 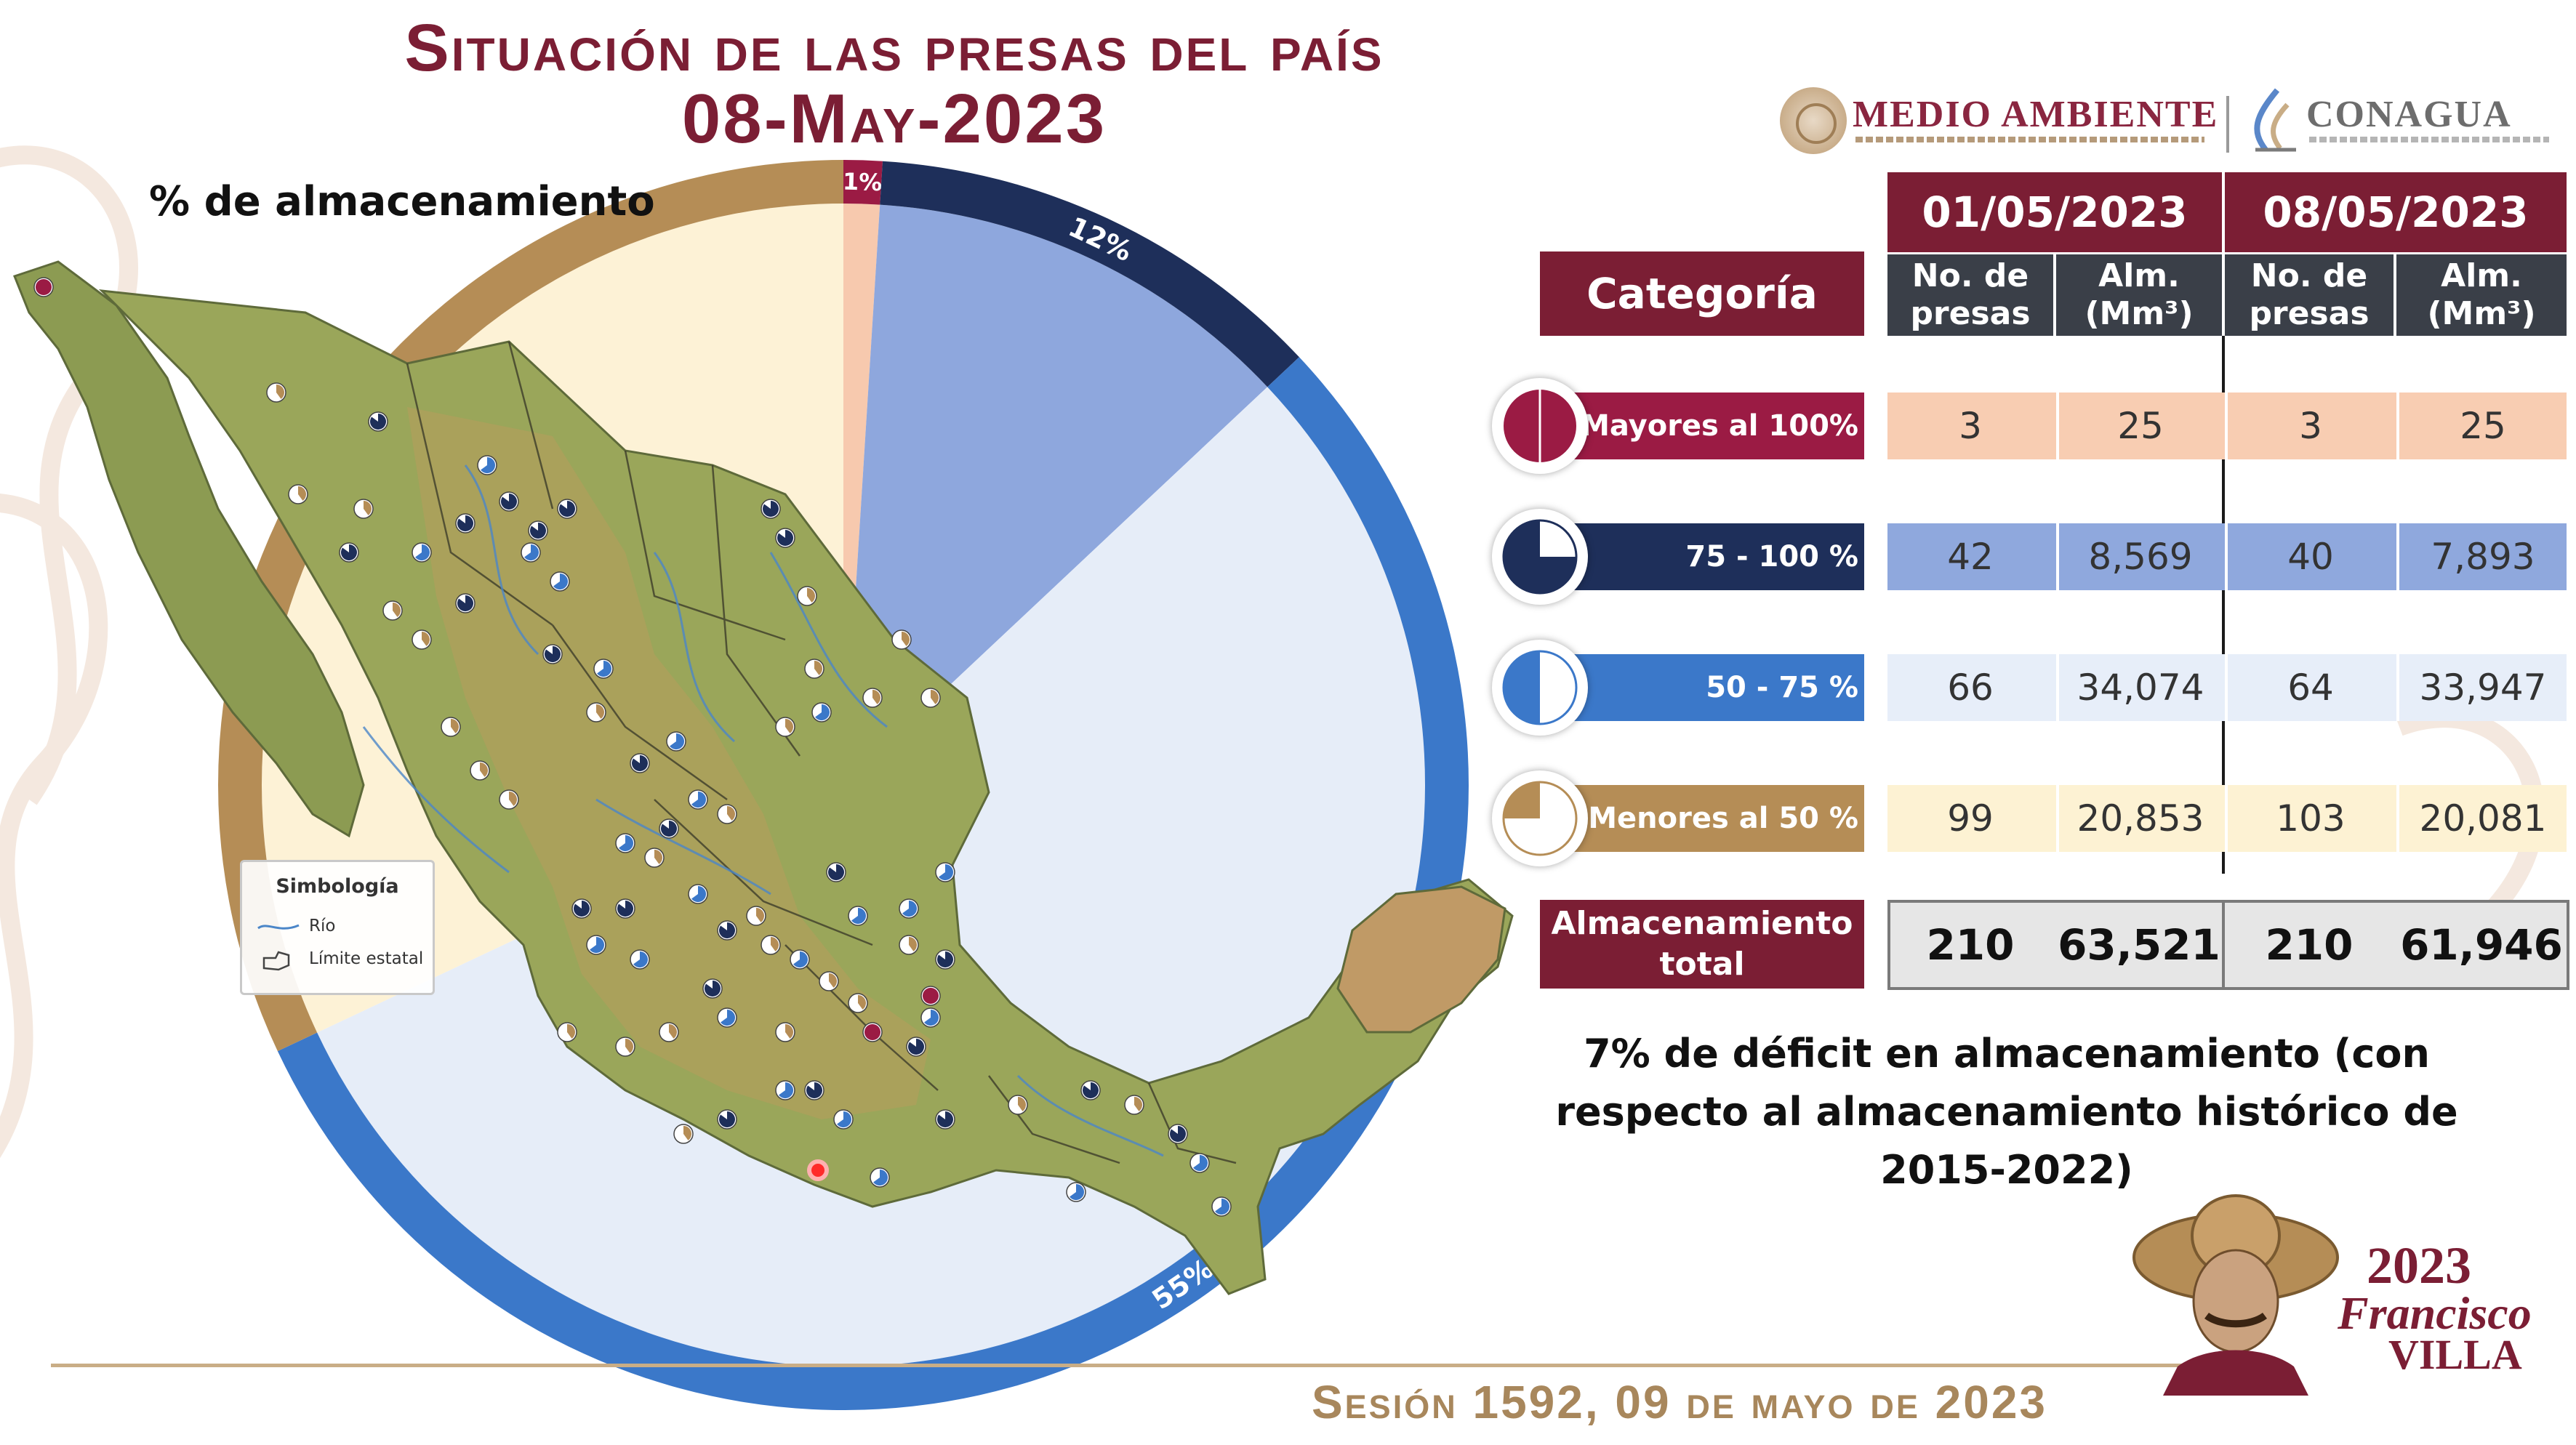 What do you see at coordinates (2309, 295) in the screenshot?
I see `sub-header-presas-2: No. de presas` at bounding box center [2309, 295].